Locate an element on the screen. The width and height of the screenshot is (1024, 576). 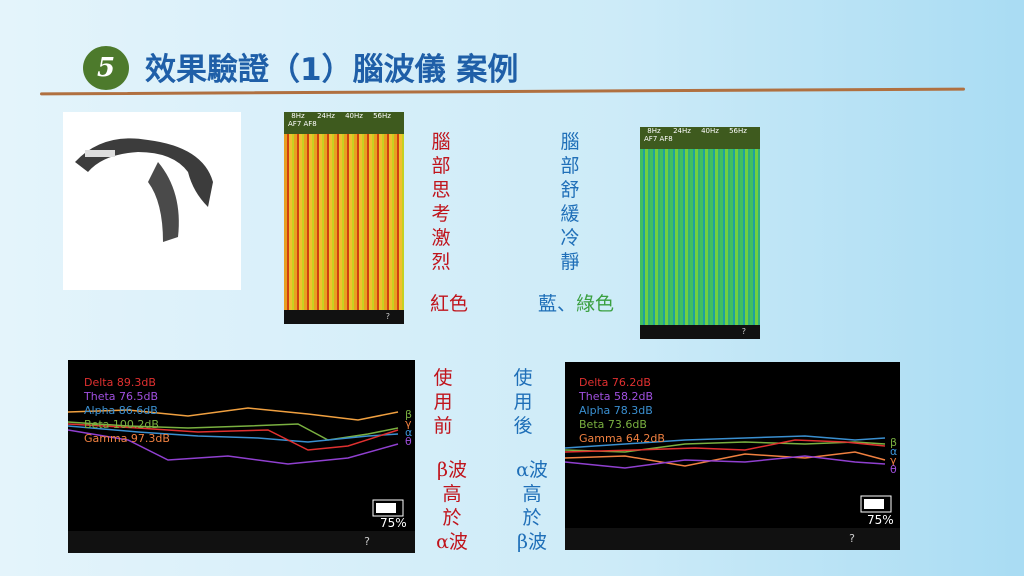
end-labels: β γ α θ is located at coordinates (409, 428).